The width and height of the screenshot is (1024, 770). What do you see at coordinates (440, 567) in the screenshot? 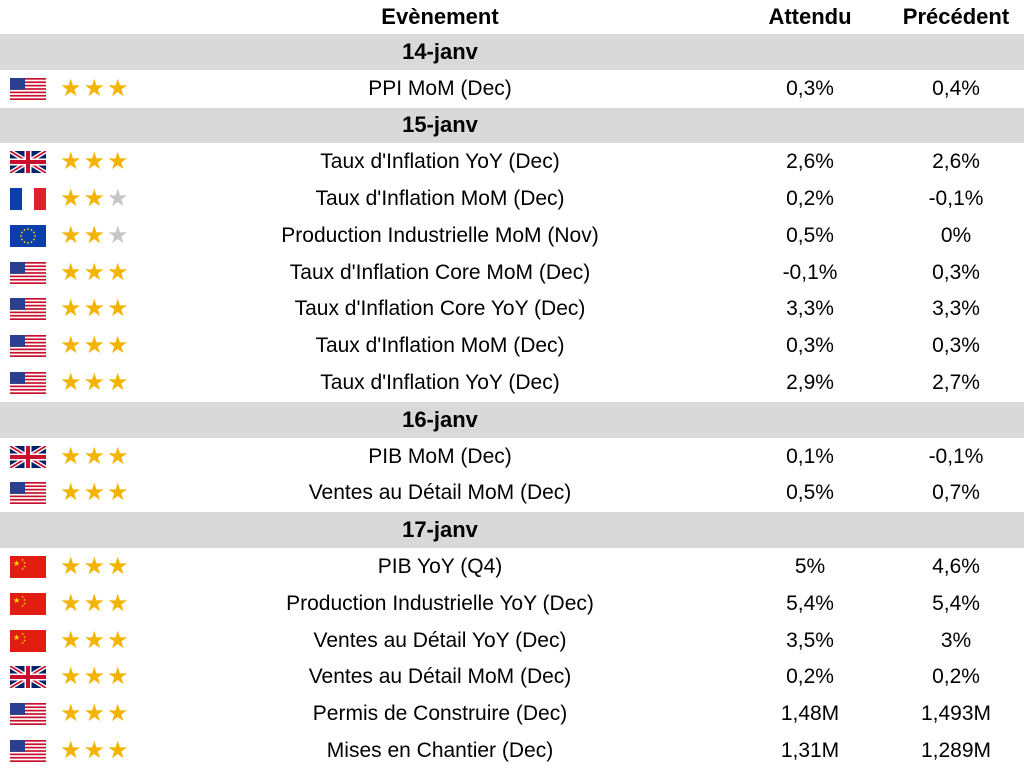
I see `event-name: PIB YoY (Q4)` at bounding box center [440, 567].